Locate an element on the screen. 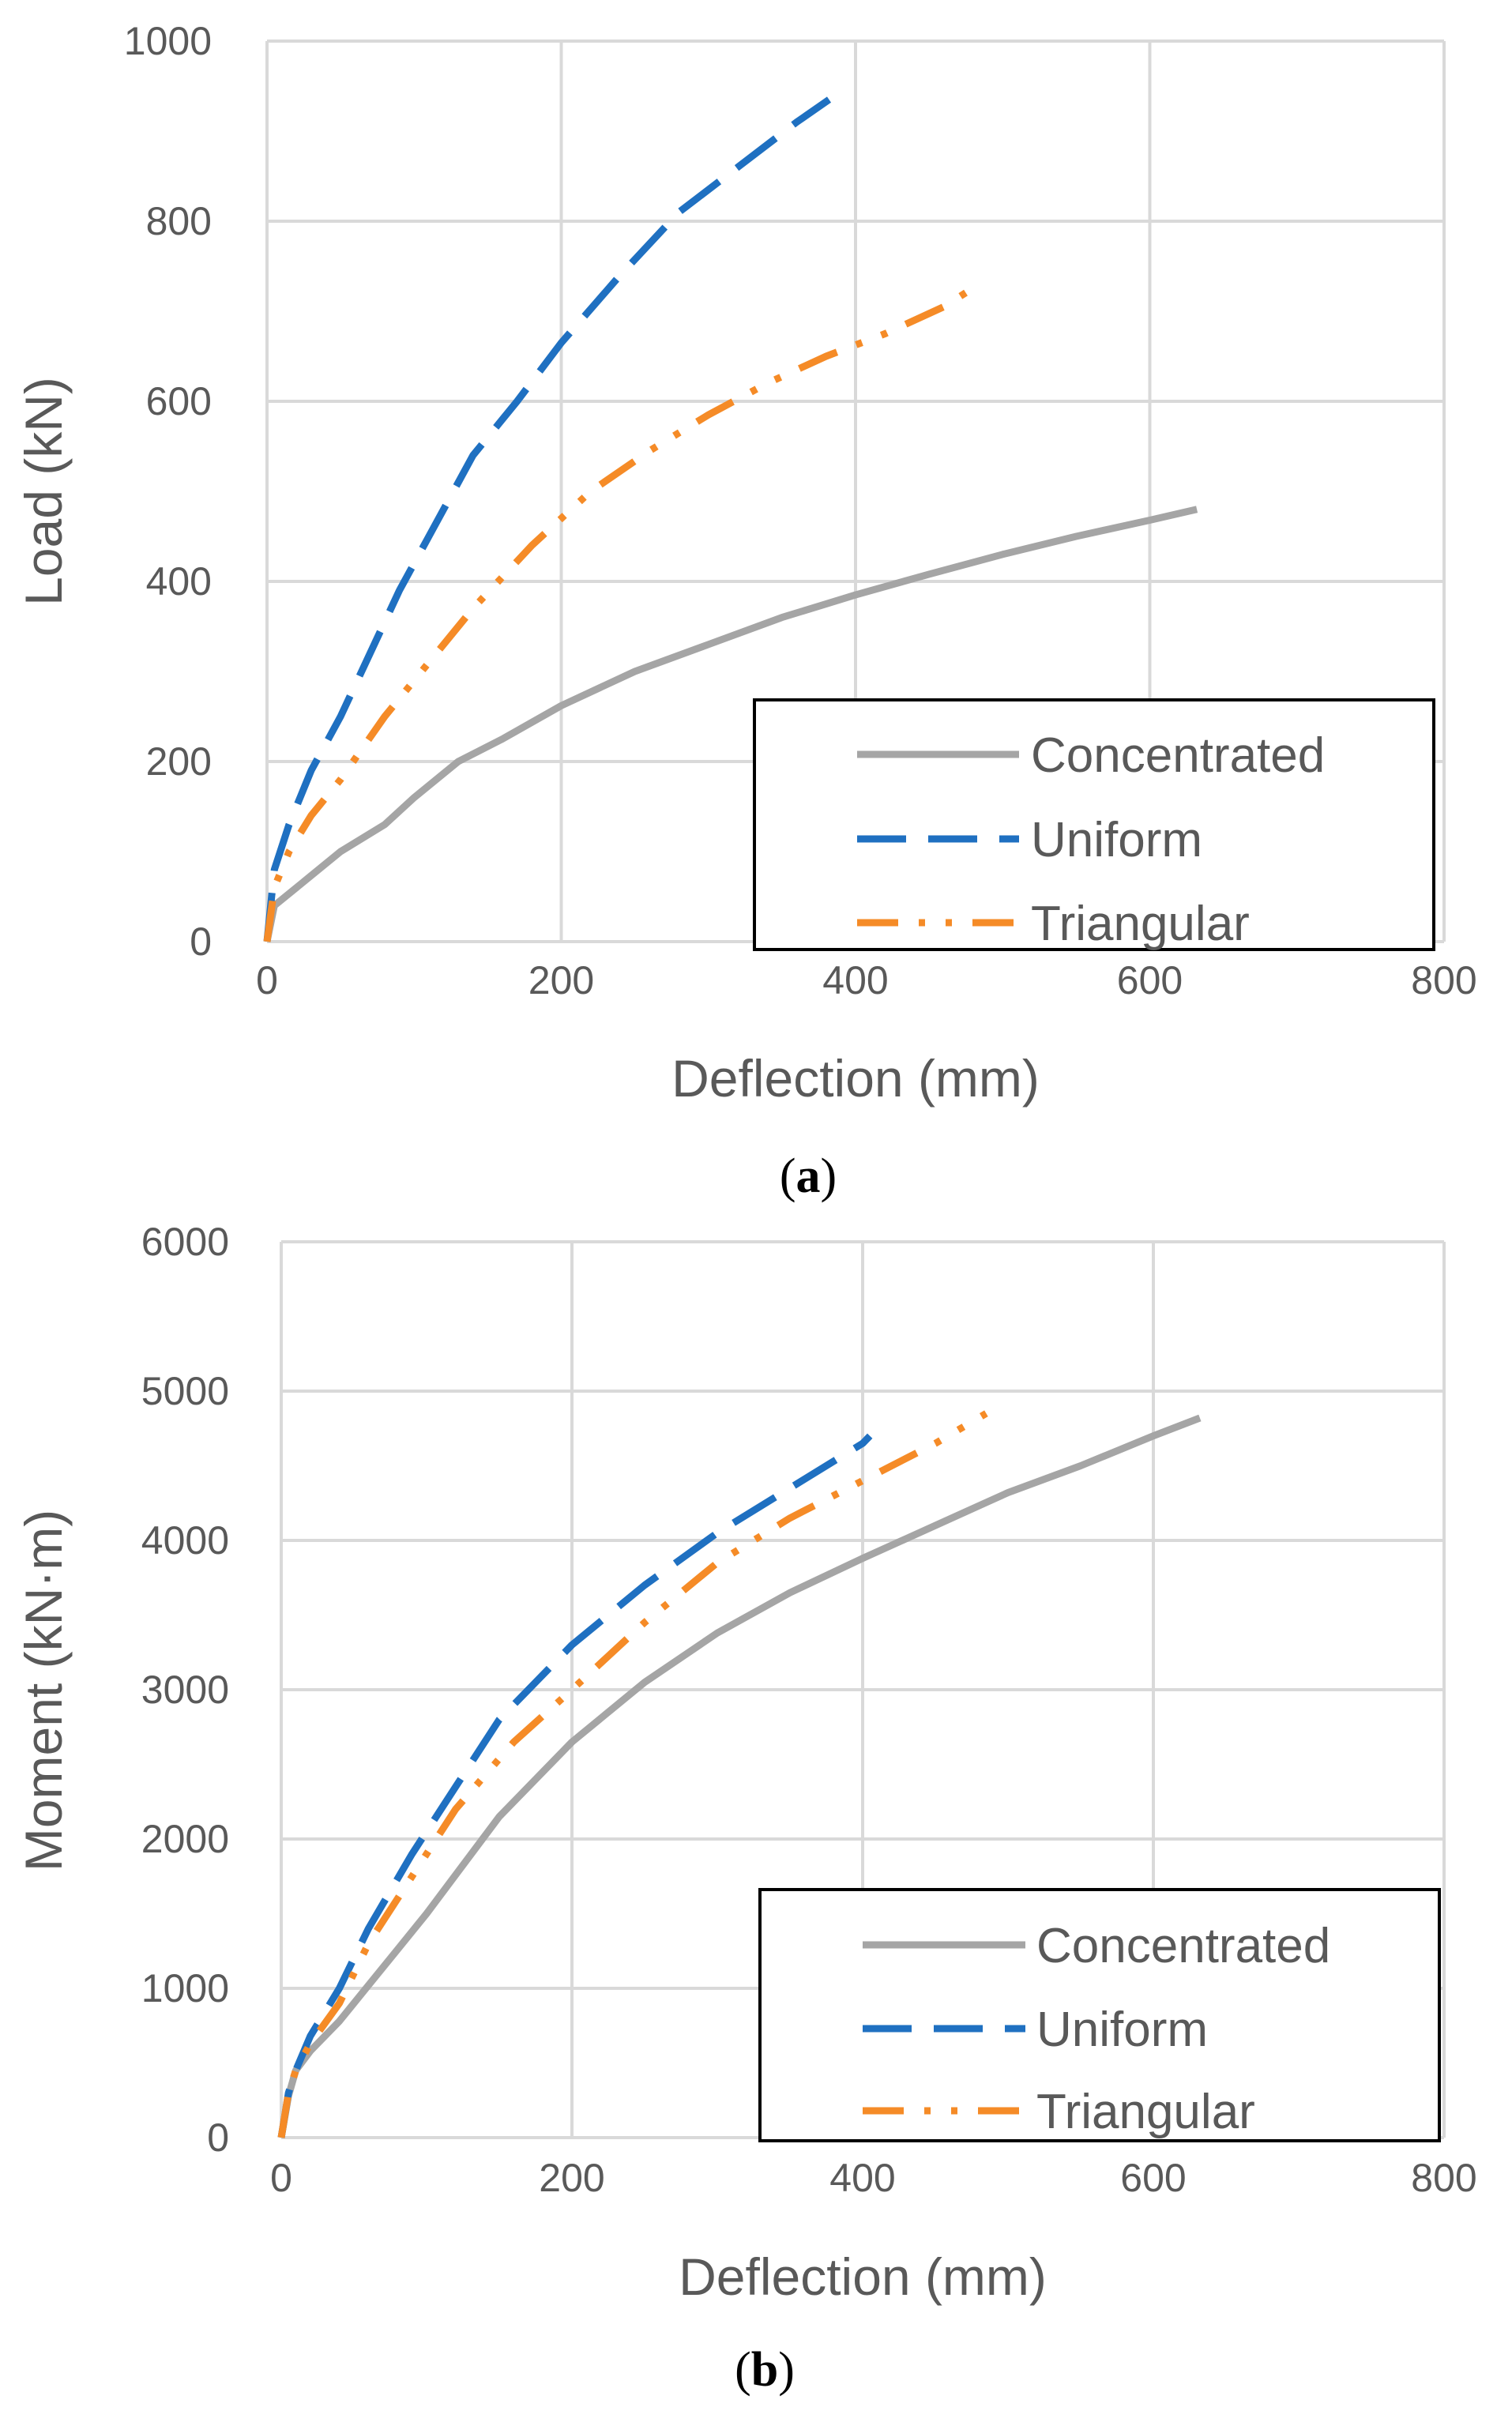 The height and width of the screenshot is (2422, 1512). panel-caption: (a) is located at coordinates (808, 1176).